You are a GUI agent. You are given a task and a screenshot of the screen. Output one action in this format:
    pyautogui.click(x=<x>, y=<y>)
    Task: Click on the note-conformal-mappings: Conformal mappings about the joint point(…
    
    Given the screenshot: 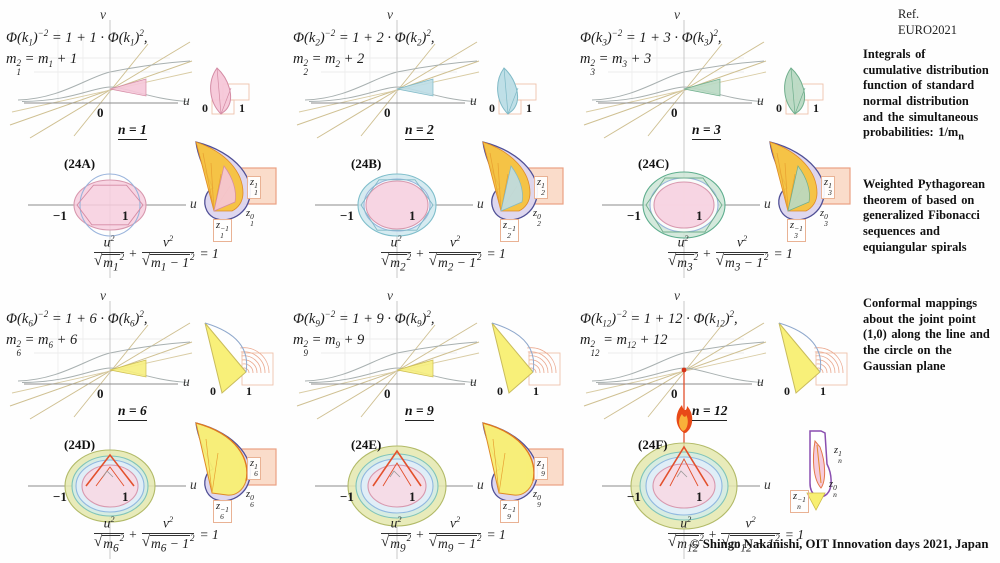 What is the action you would take?
    pyautogui.click(x=926, y=334)
    